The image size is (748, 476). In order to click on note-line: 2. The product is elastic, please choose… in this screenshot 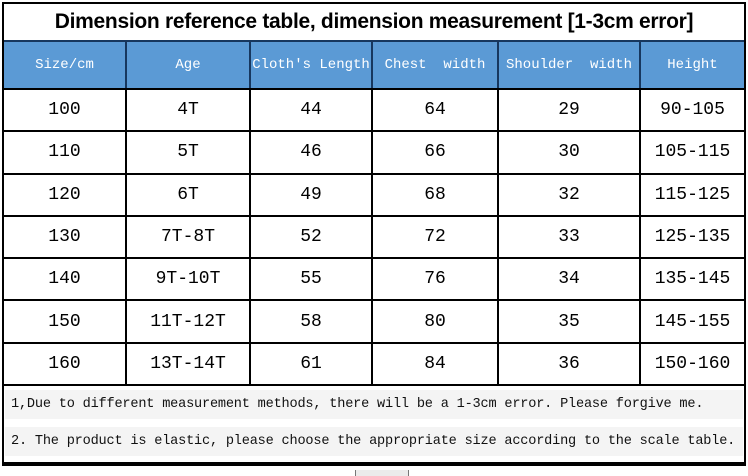, I will do `click(374, 441)`.